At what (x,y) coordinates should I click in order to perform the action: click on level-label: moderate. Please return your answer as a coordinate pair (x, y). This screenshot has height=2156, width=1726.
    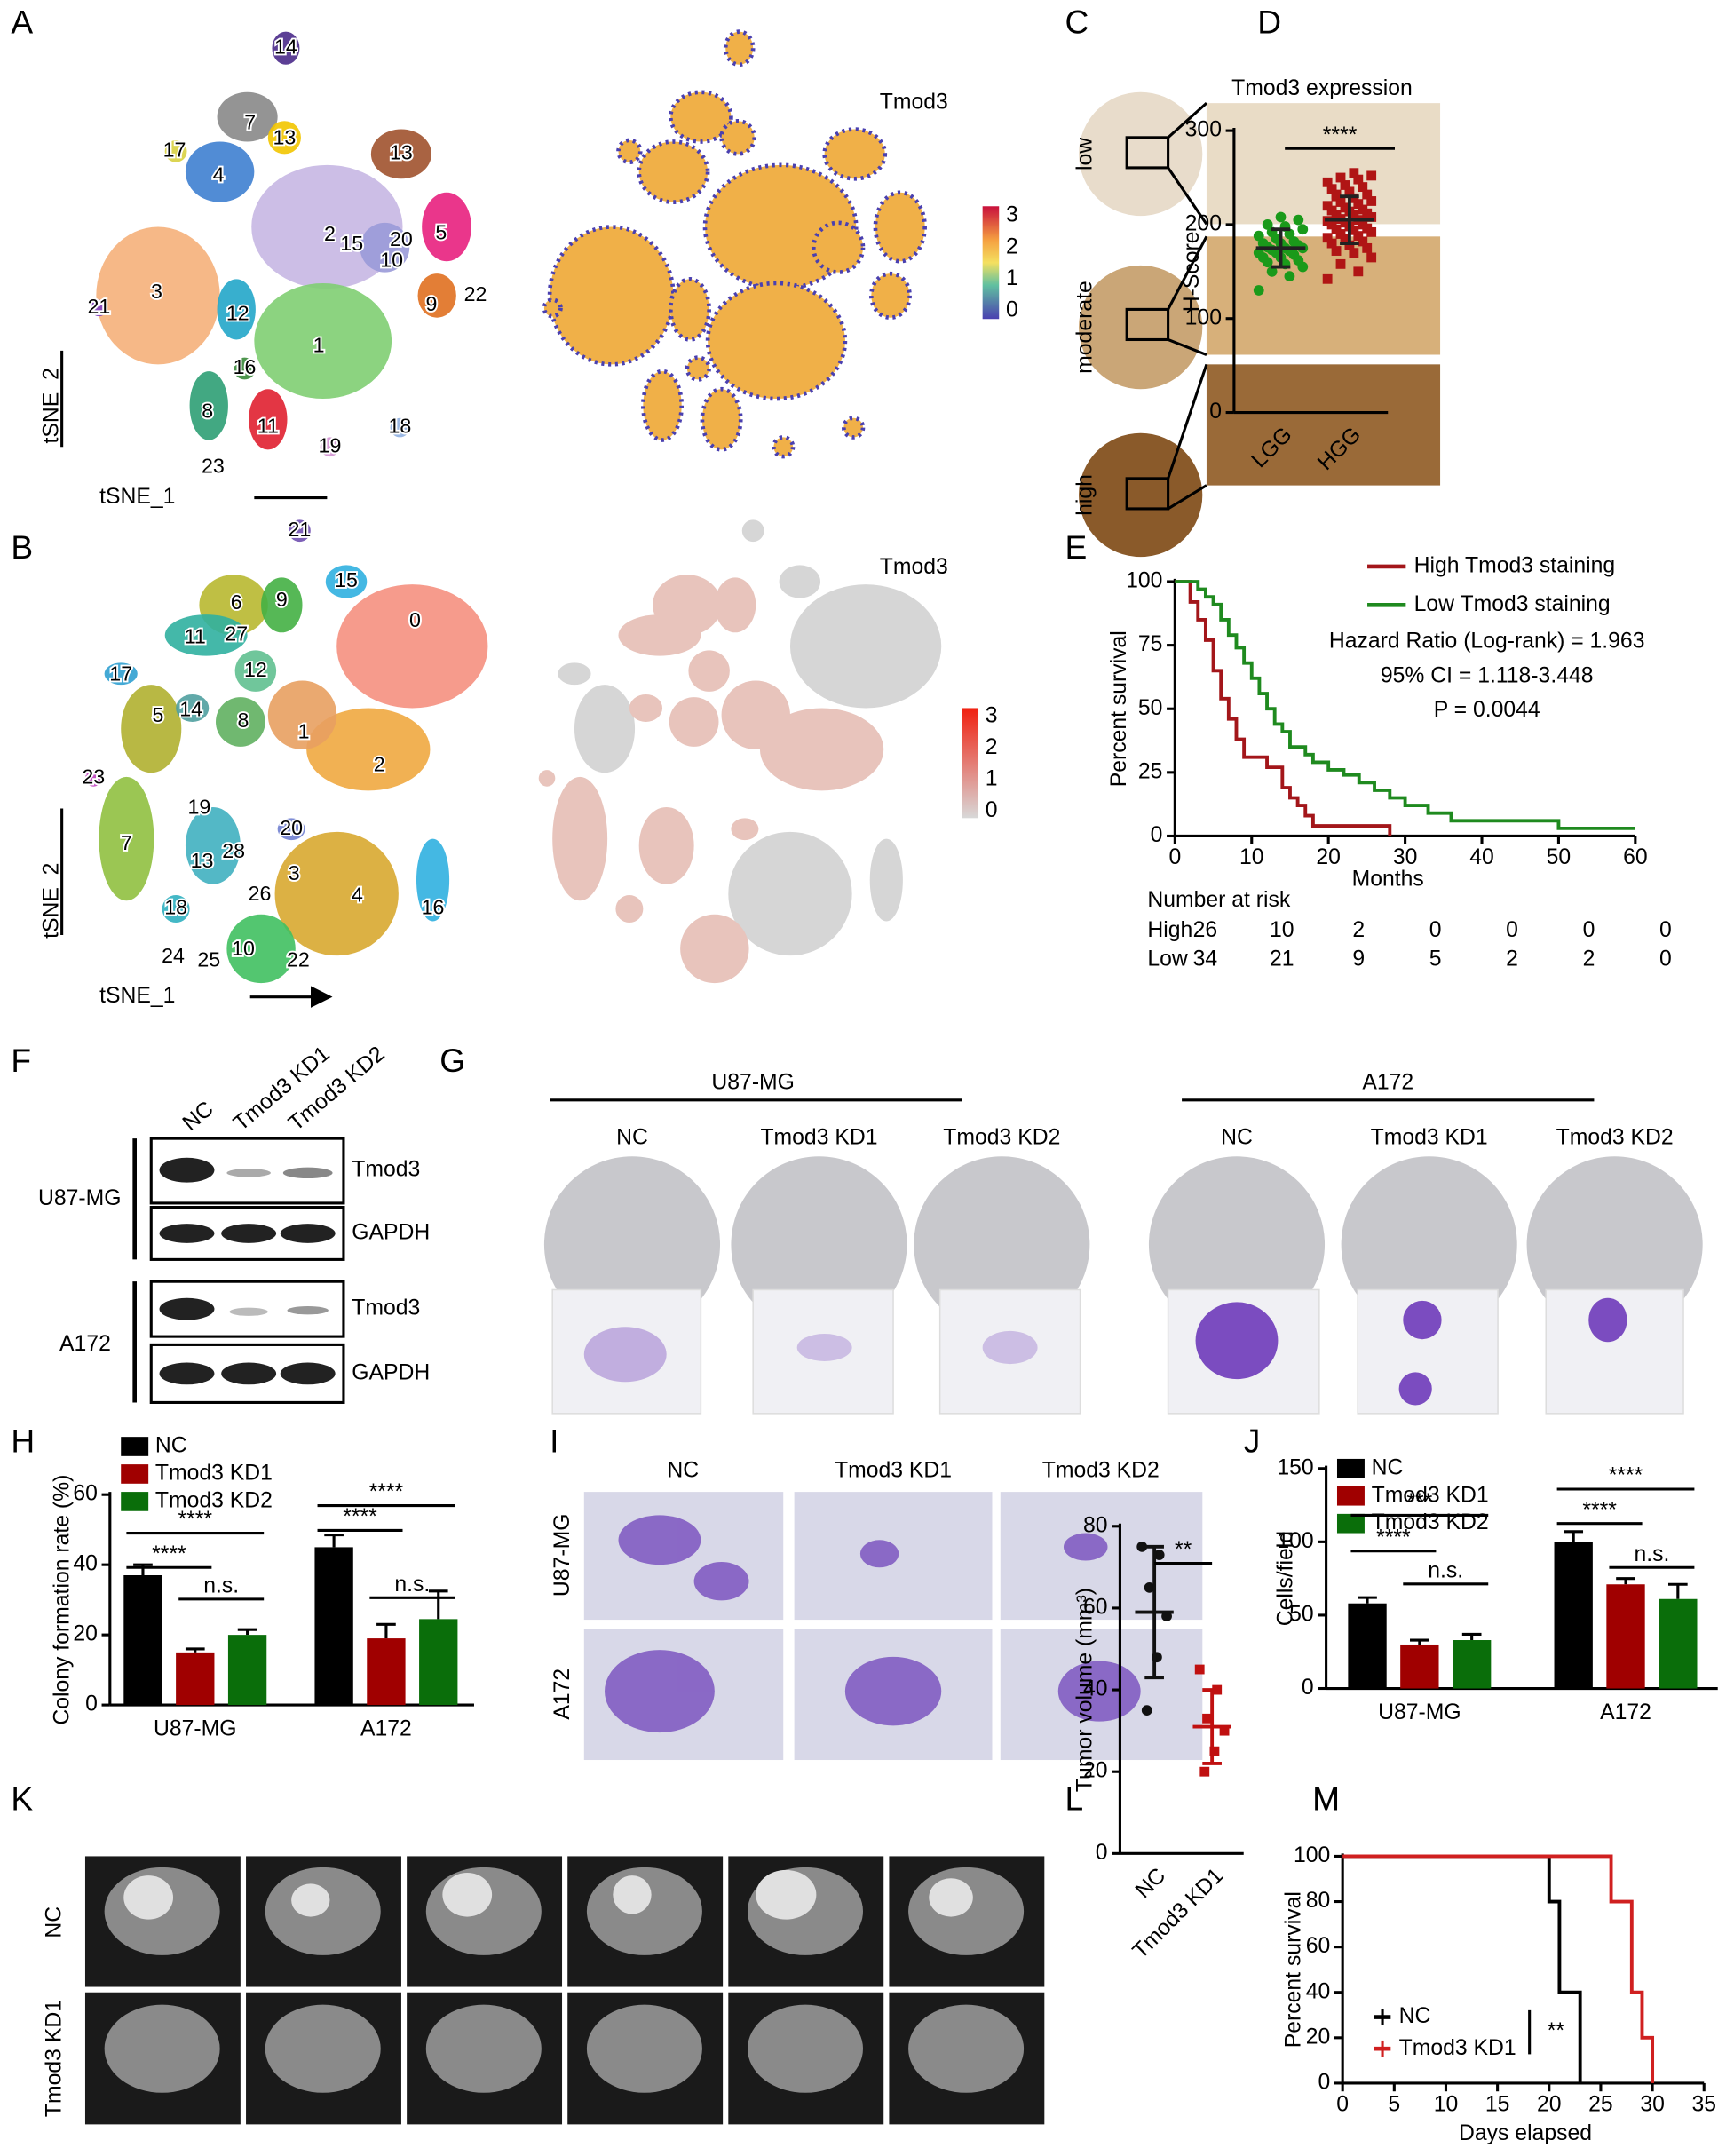
    Looking at the image, I should click on (1085, 327).